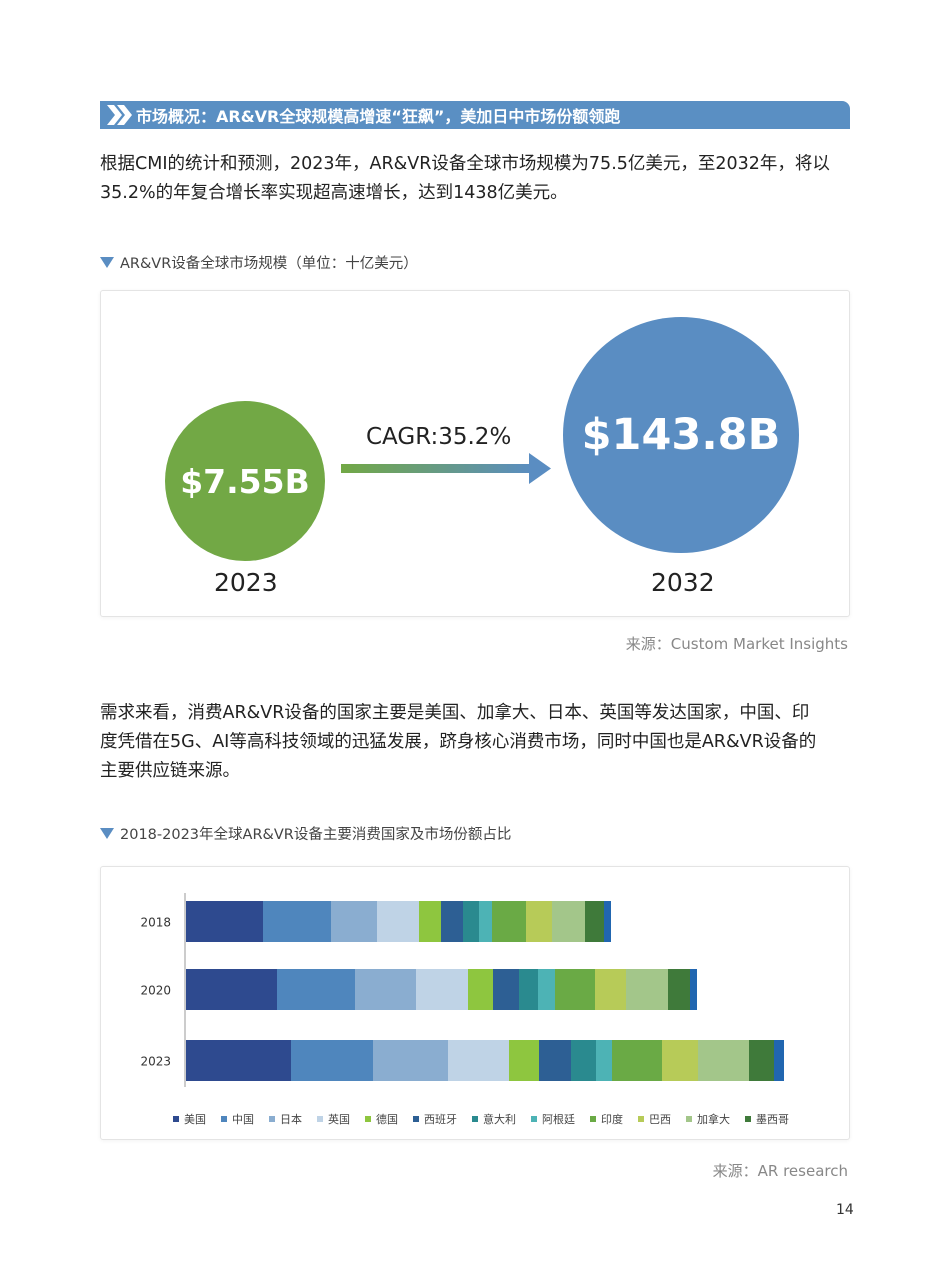 The image size is (950, 1280). I want to click on bubble-2032: $143.8B, so click(681, 435).